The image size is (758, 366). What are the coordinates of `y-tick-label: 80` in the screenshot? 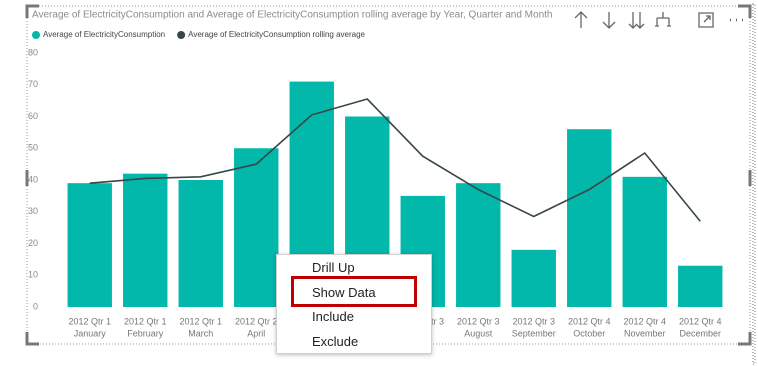 It's located at (33, 52).